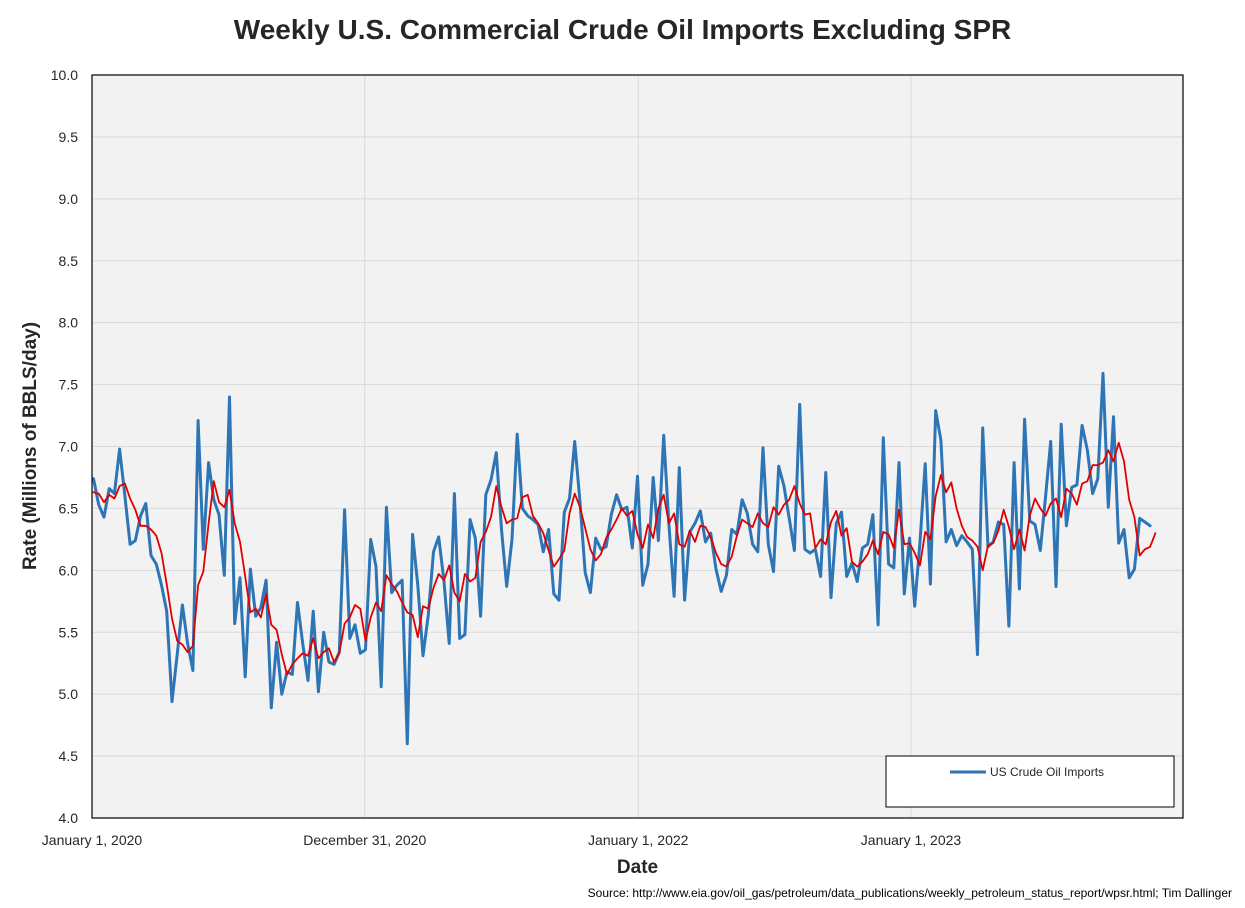 The width and height of the screenshot is (1245, 908). What do you see at coordinates (69, 818) in the screenshot?
I see `y-tick-label: 4.0` at bounding box center [69, 818].